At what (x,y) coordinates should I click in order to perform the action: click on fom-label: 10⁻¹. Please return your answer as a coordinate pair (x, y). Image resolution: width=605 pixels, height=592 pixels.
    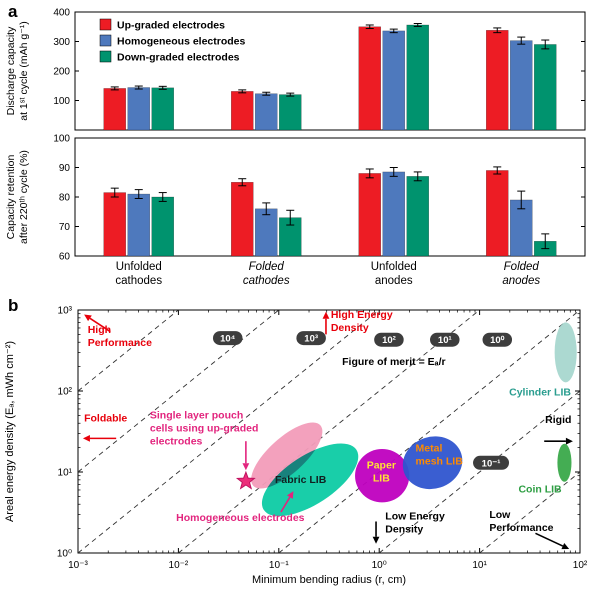
    Looking at the image, I should click on (491, 463).